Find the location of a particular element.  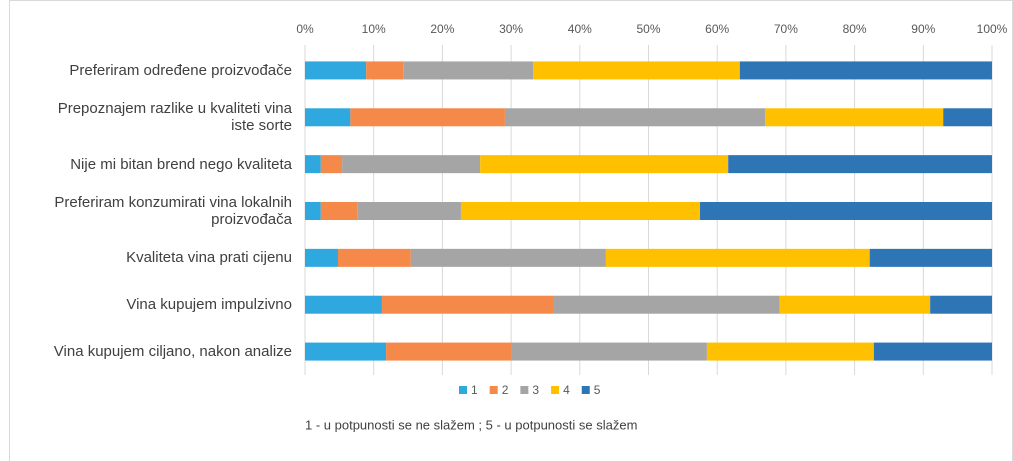

category-label: Nije mi bitan brend nego kvaliteta is located at coordinates (181, 164).